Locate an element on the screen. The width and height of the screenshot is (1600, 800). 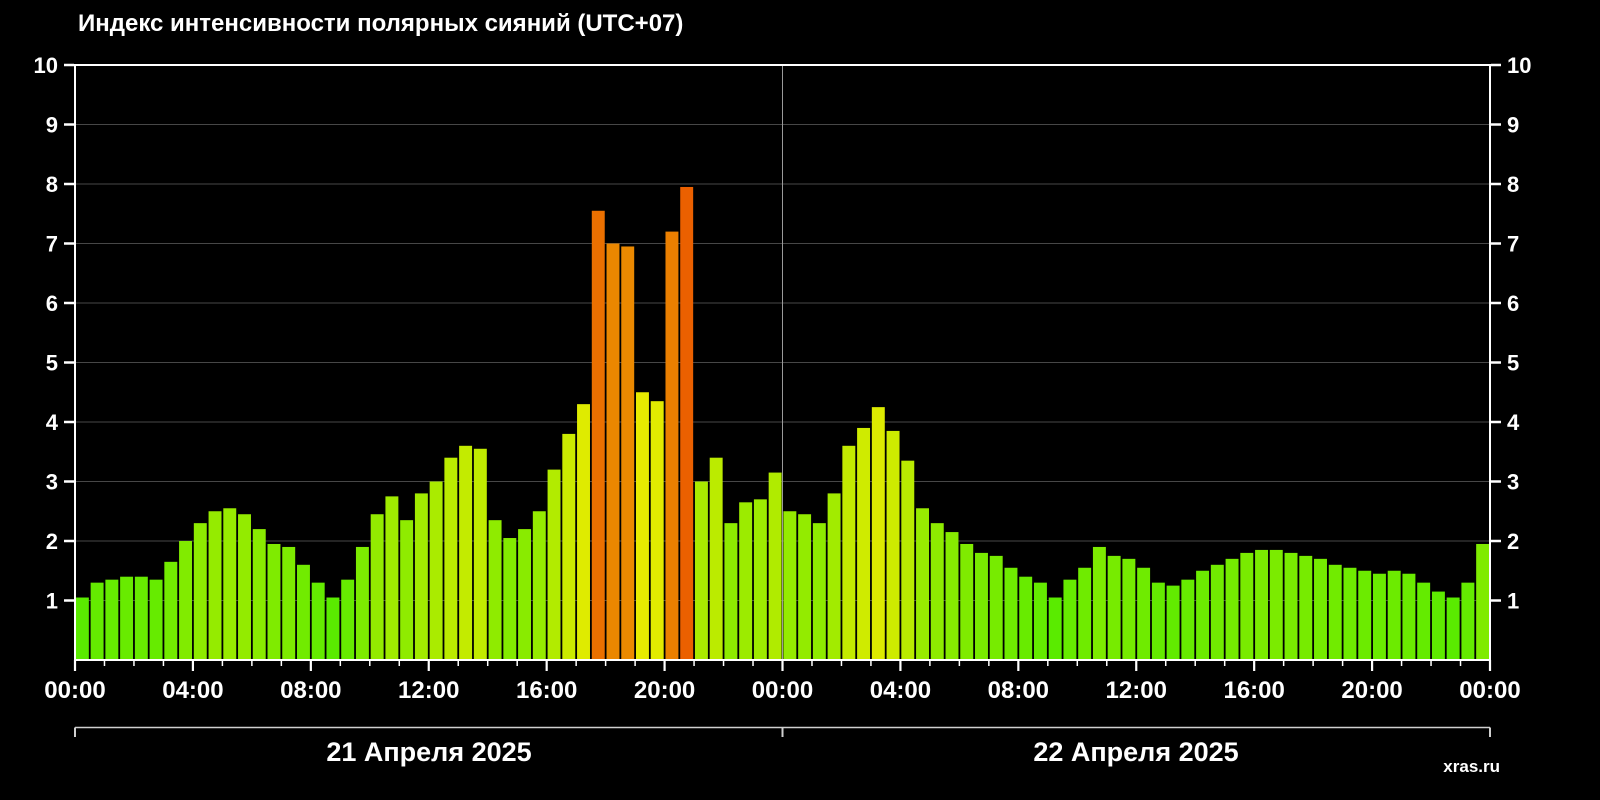
watermark-xras: xras.ru is located at coordinates (1471, 766).